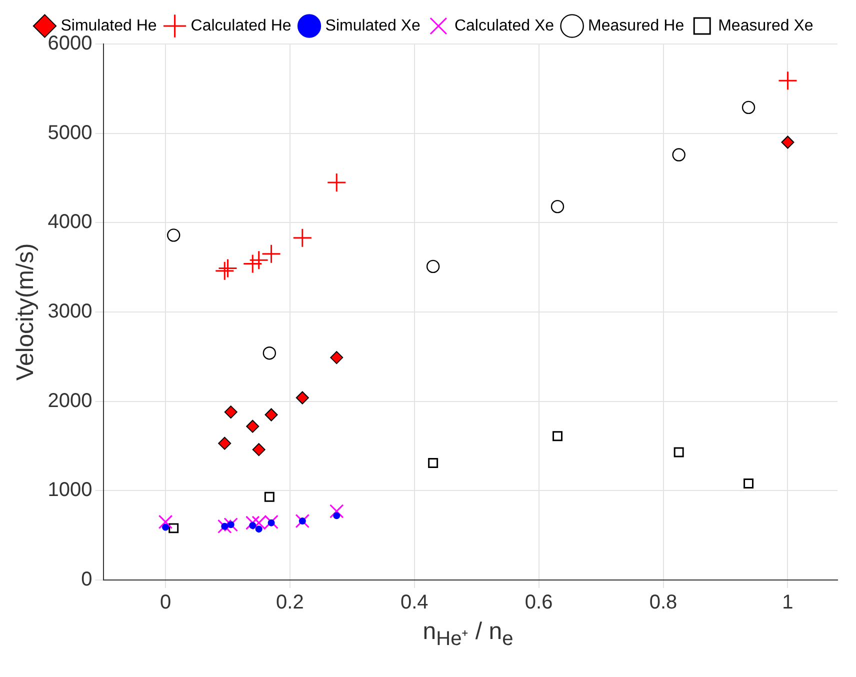  Describe the element at coordinates (663, 603) in the screenshot. I see `x-tick-label: 0.8` at that location.